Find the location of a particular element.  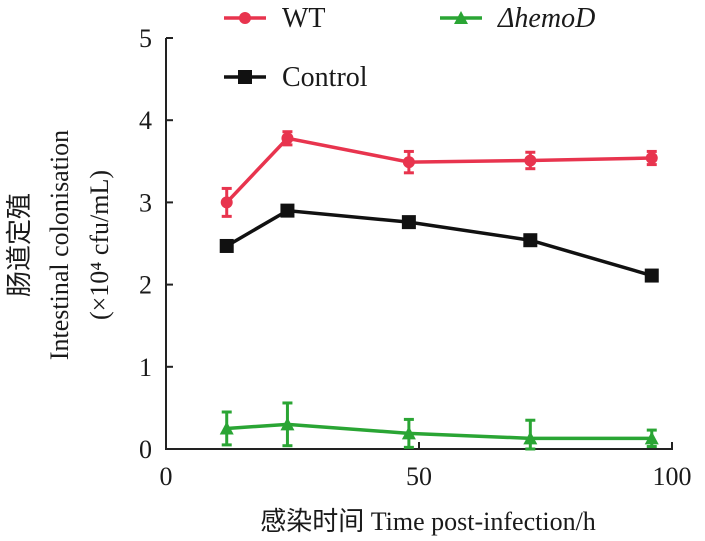

legend-item: Control is located at coordinates (296, 77).